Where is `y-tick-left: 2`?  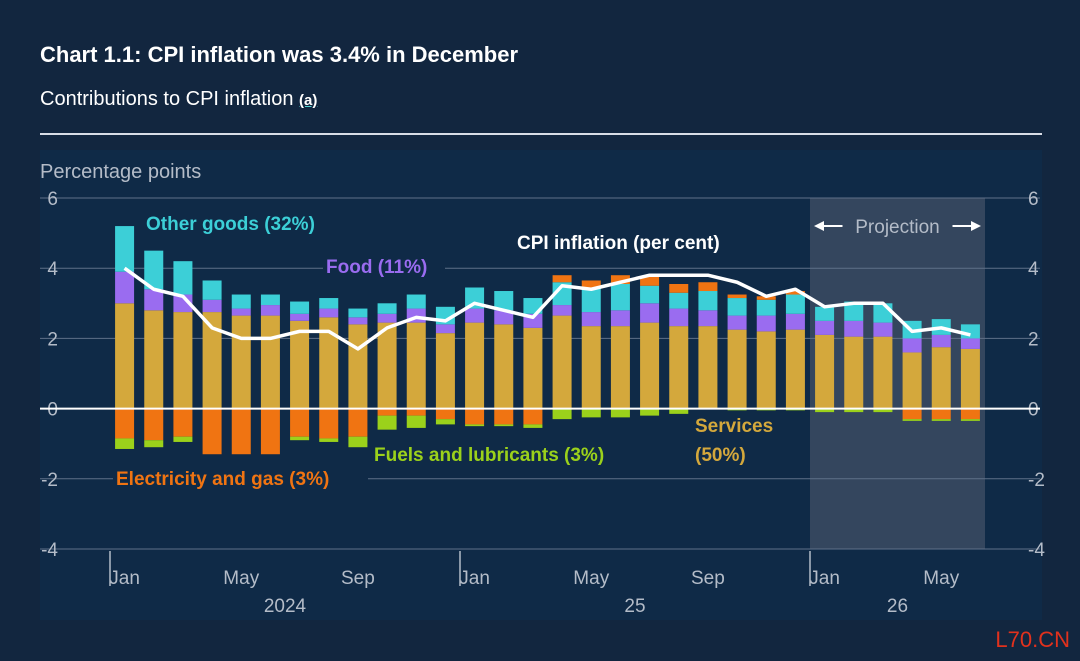 y-tick-left: 2 is located at coordinates (52, 339).